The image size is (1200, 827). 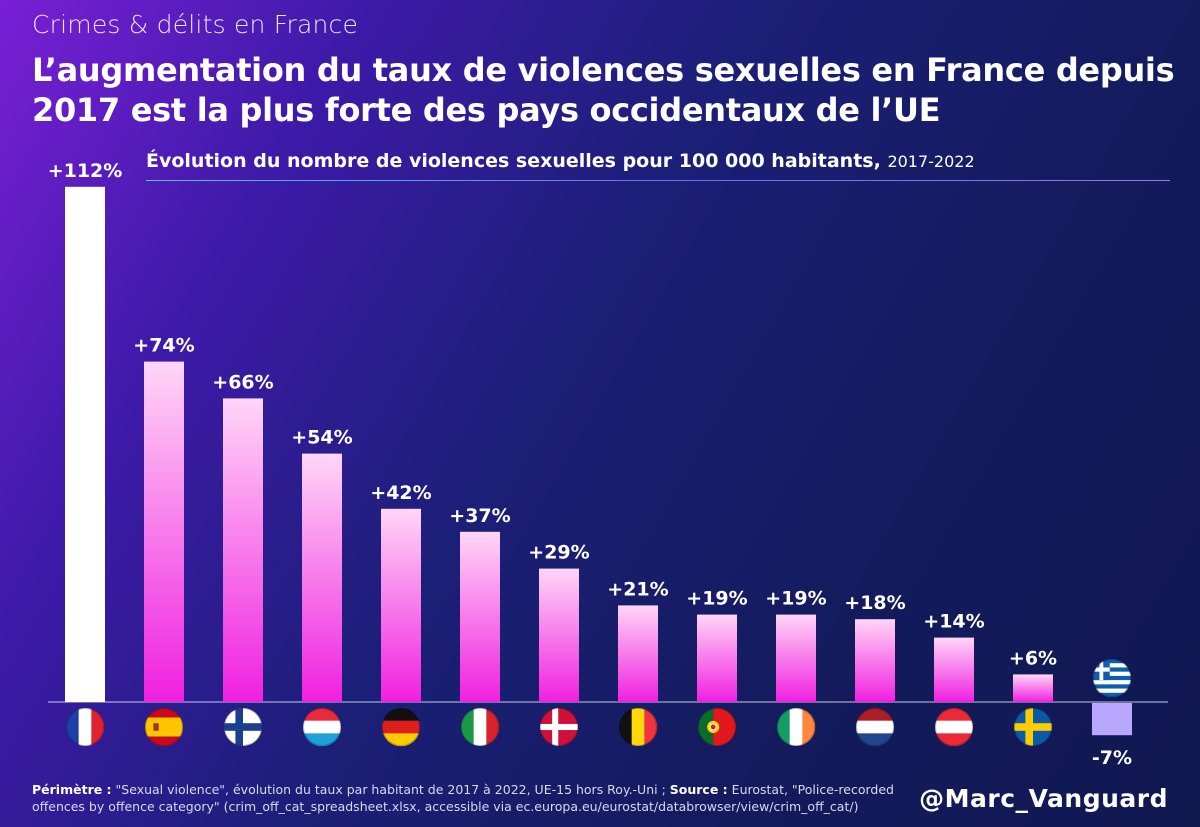 I want to click on austria-flag-icon, so click(x=954, y=727).